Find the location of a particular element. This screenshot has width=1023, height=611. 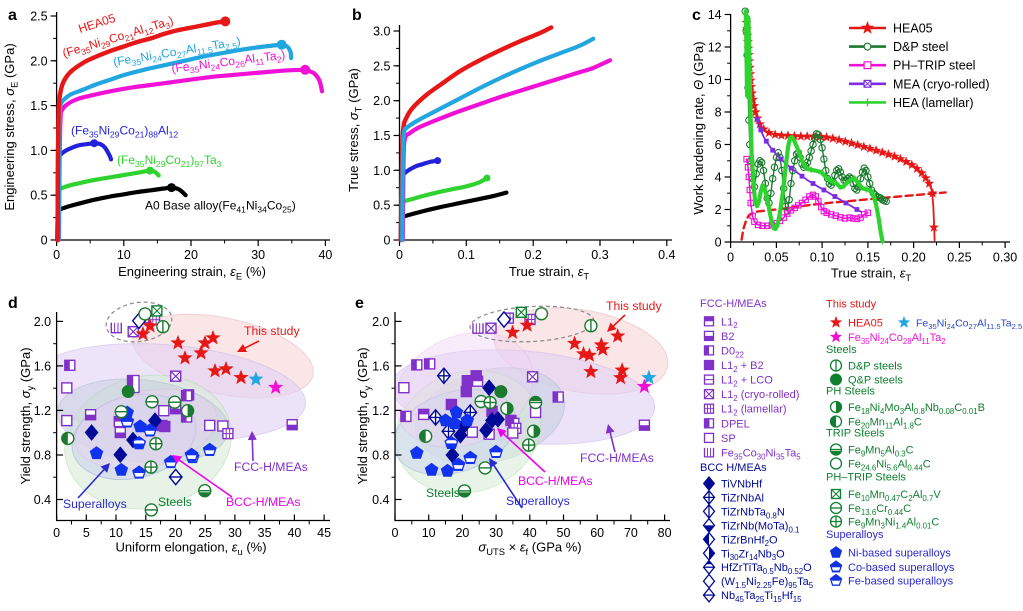

svg-text: Fe35​Ni24​Co28​Al11​Ta2​ is located at coordinates (897, 339).